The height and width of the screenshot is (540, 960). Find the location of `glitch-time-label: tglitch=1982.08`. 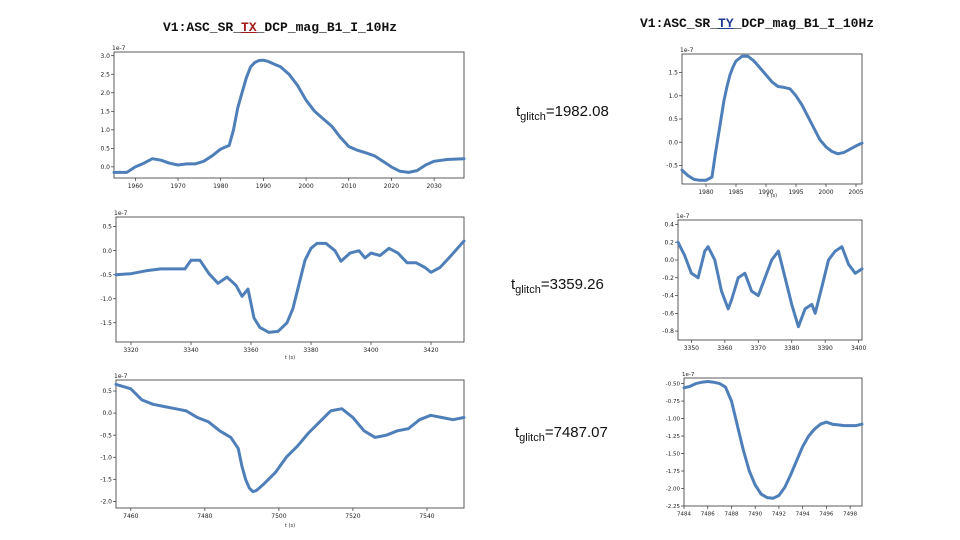

glitch-time-label: tglitch=1982.08 is located at coordinates (562, 113).